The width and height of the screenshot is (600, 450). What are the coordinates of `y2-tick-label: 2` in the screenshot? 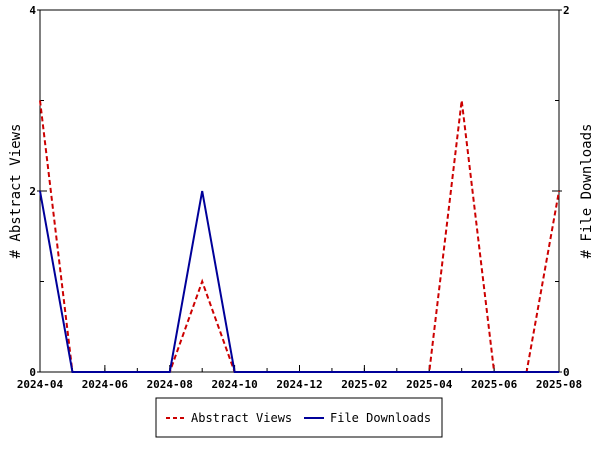 It's located at (566, 10).